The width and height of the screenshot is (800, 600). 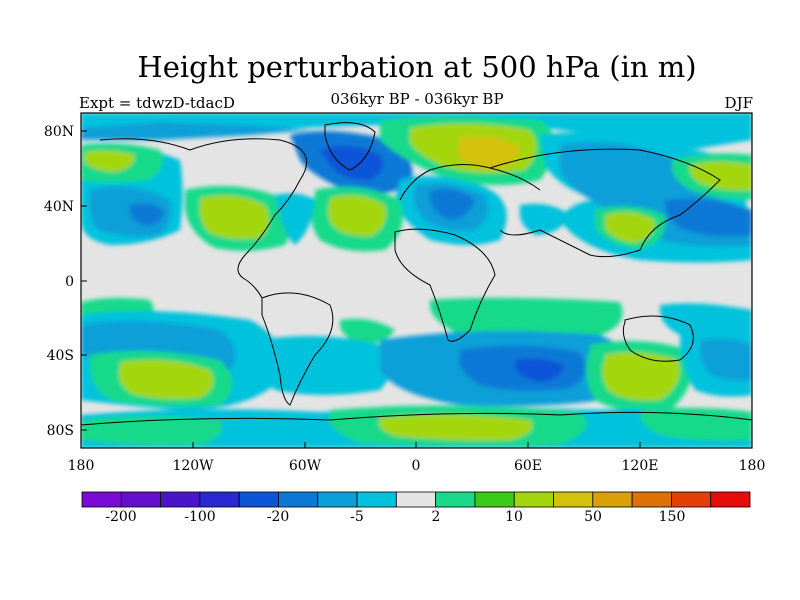 What do you see at coordinates (605, 203) in the screenshot?
I see `coastline-asia` at bounding box center [605, 203].